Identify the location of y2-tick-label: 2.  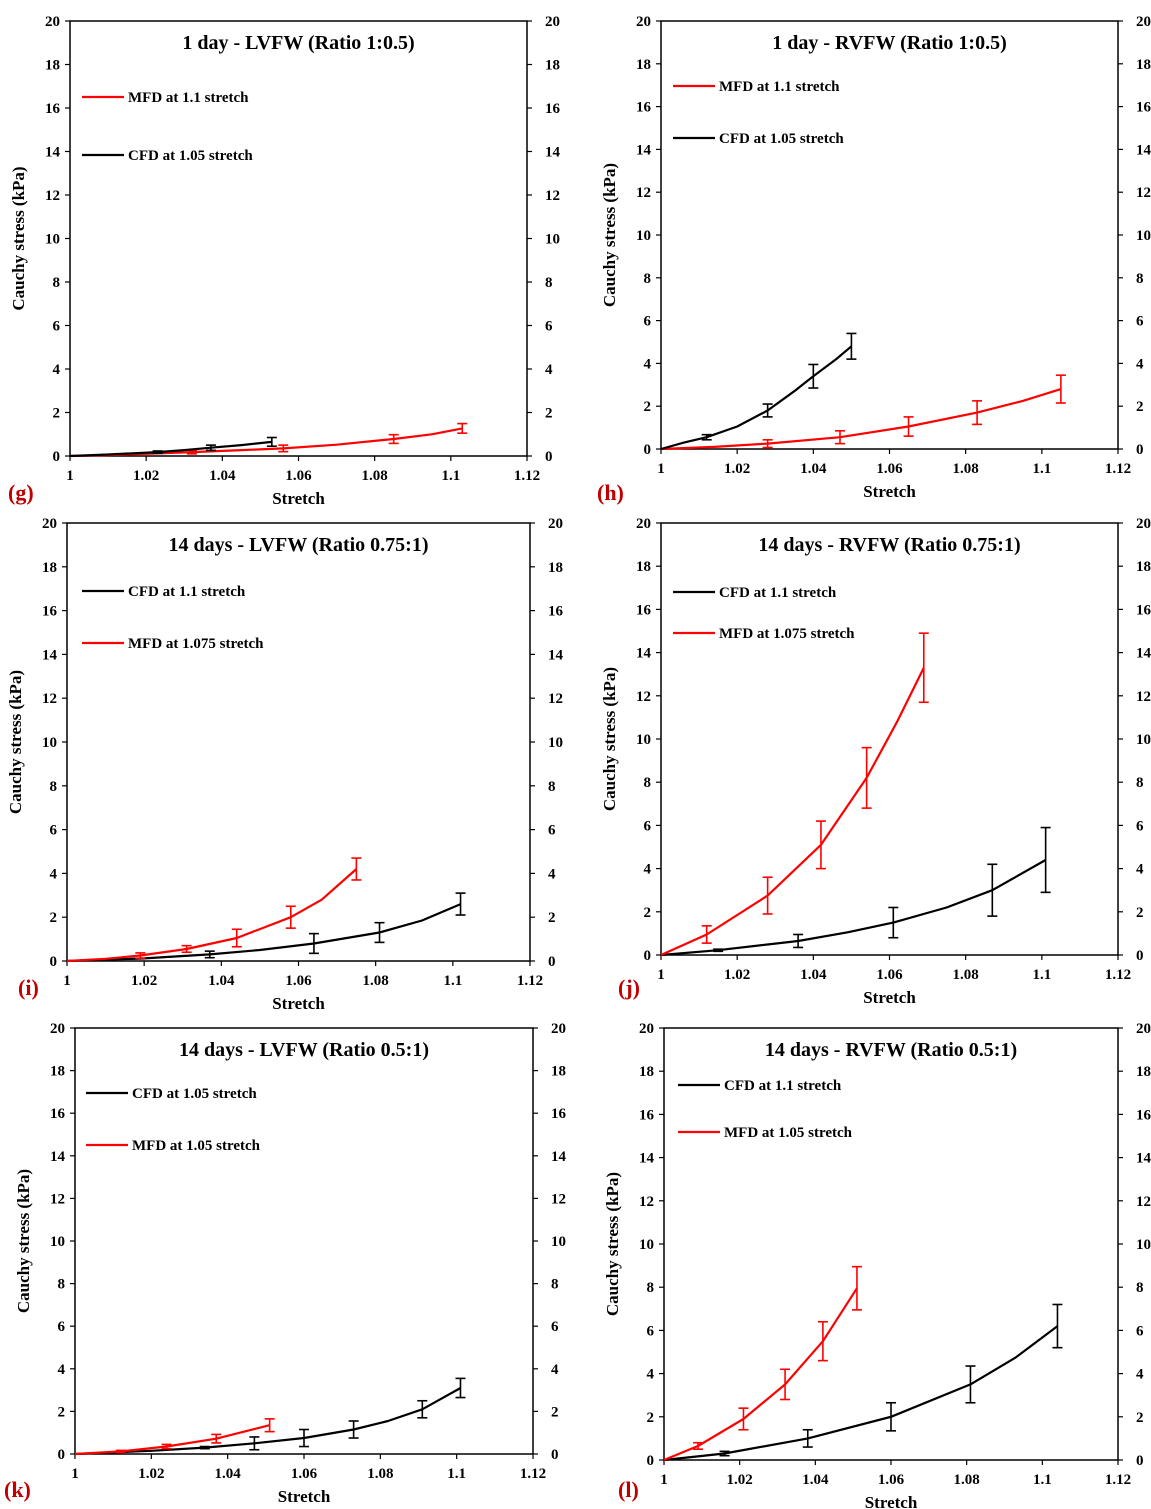
(1140, 1418).